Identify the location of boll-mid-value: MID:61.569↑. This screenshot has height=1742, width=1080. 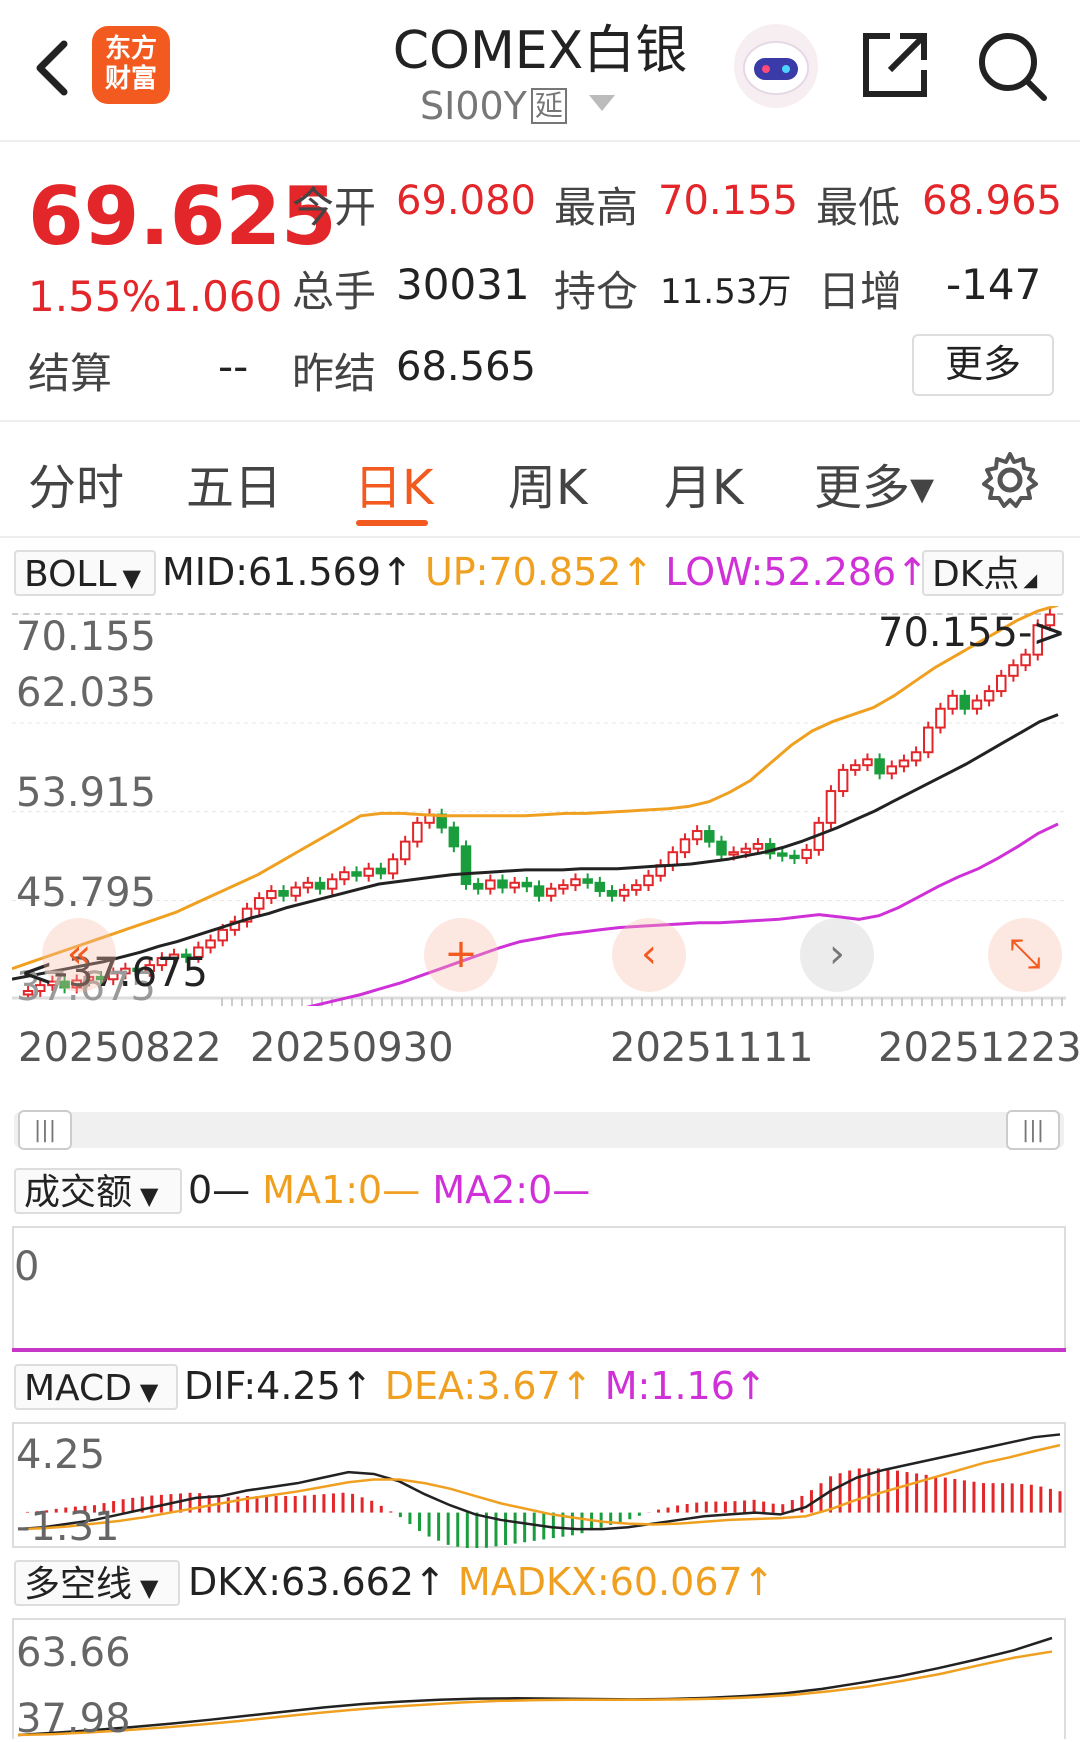
(287, 572).